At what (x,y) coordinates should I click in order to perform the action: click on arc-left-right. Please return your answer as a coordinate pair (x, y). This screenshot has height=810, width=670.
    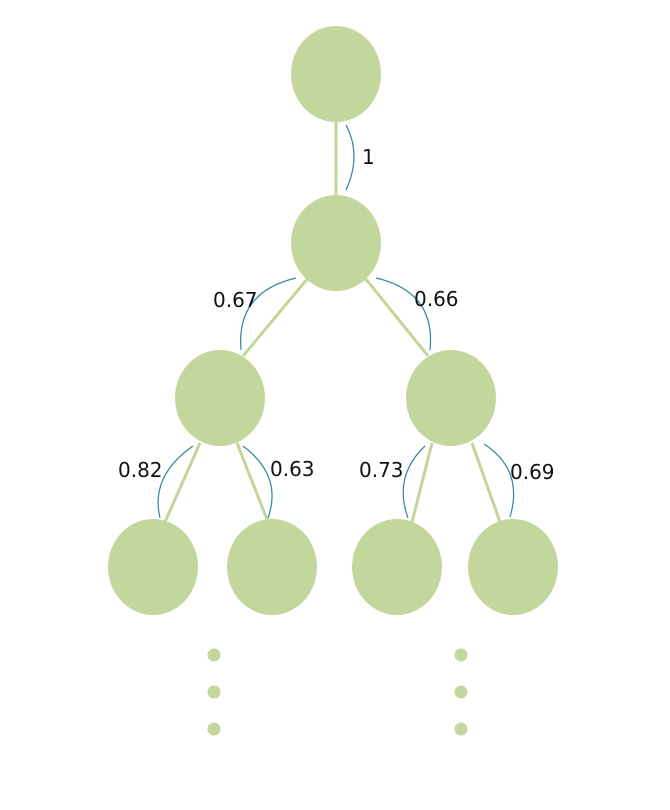
    Looking at the image, I should click on (257, 482).